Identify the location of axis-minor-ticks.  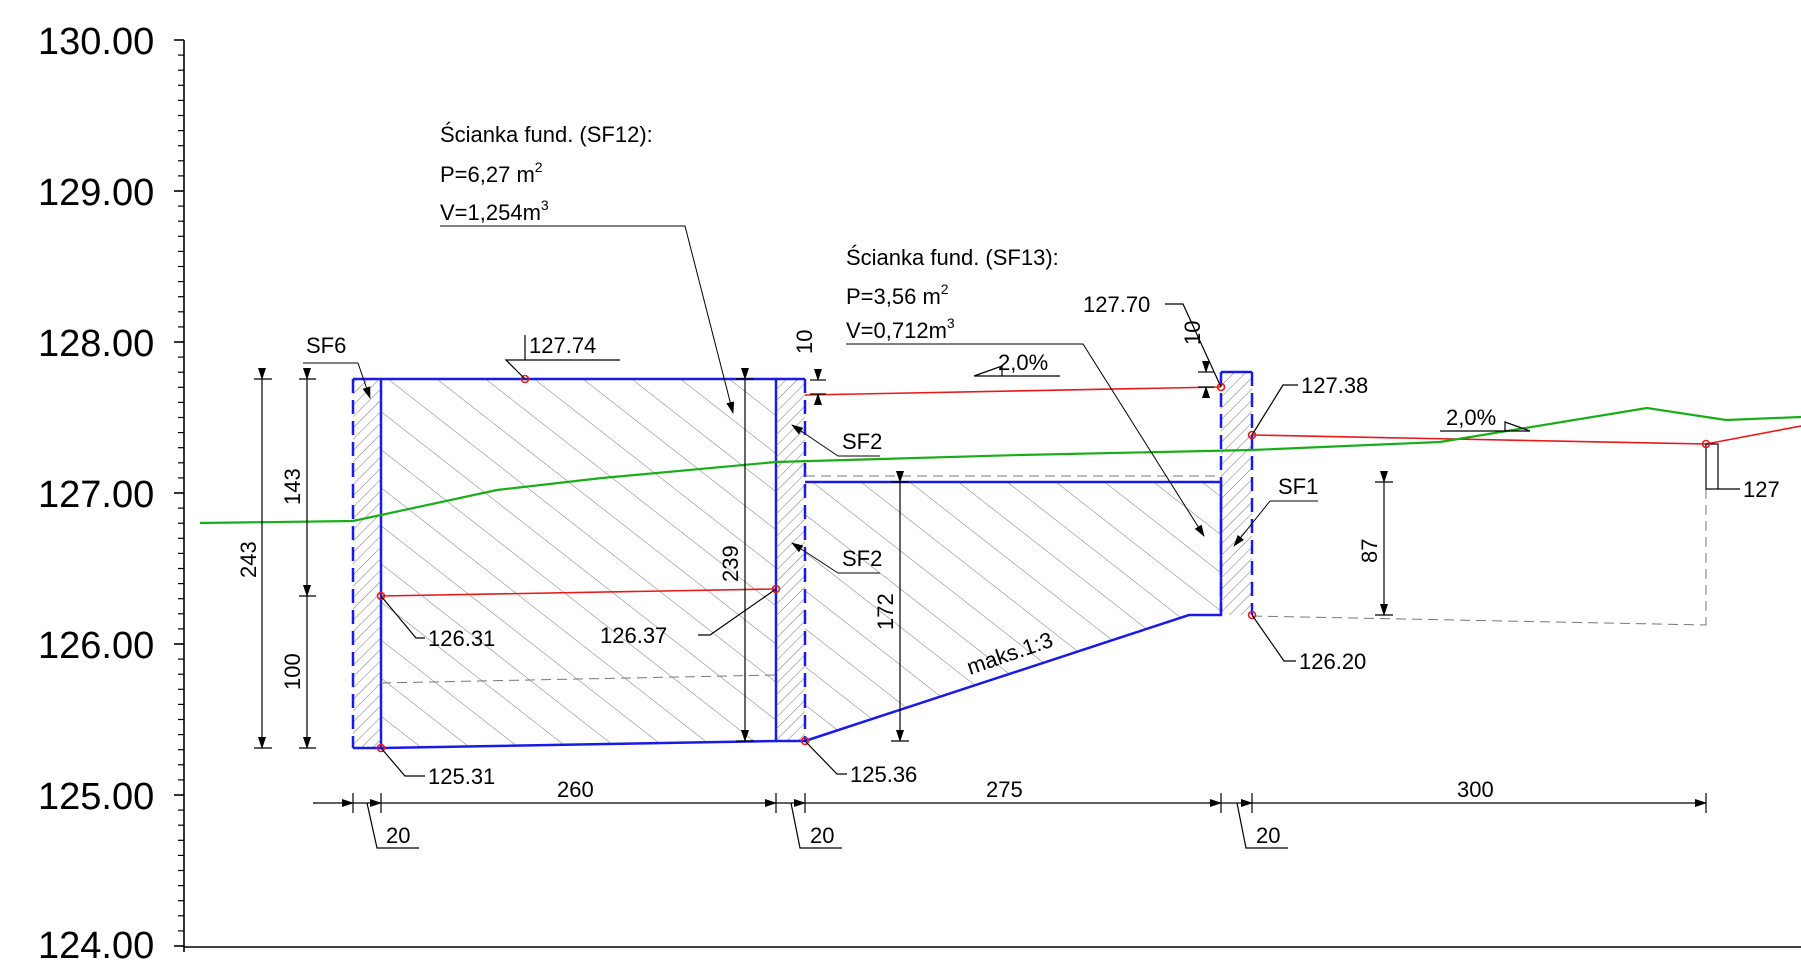
(181, 493).